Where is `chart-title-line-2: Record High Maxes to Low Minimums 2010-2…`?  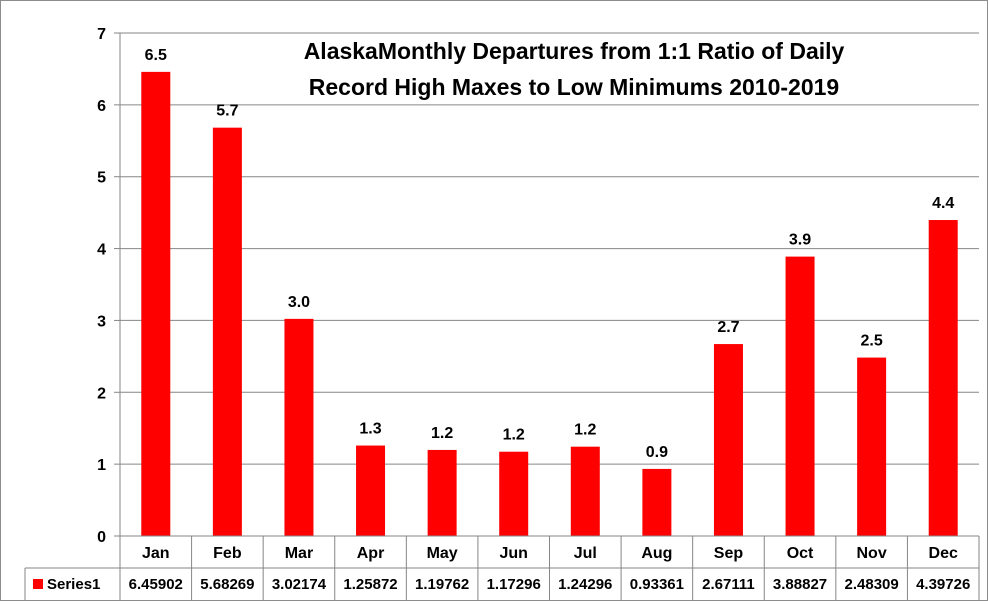
chart-title-line-2: Record High Maxes to Low Minimums 2010-2… is located at coordinates (574, 87).